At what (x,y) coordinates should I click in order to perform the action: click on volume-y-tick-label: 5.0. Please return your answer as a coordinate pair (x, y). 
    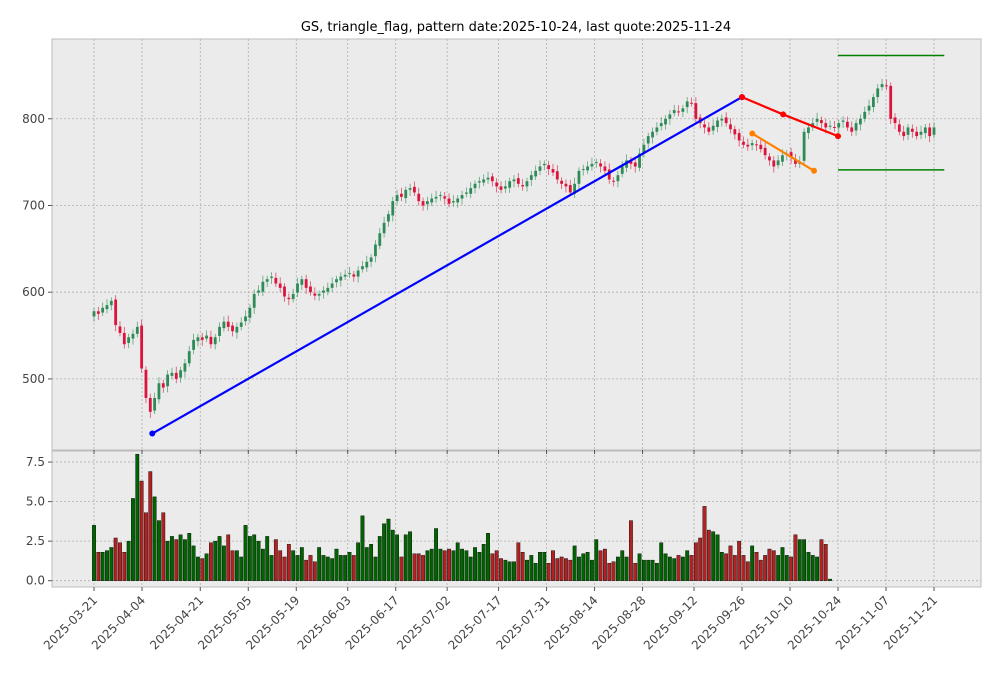
    Looking at the image, I should click on (35, 502).